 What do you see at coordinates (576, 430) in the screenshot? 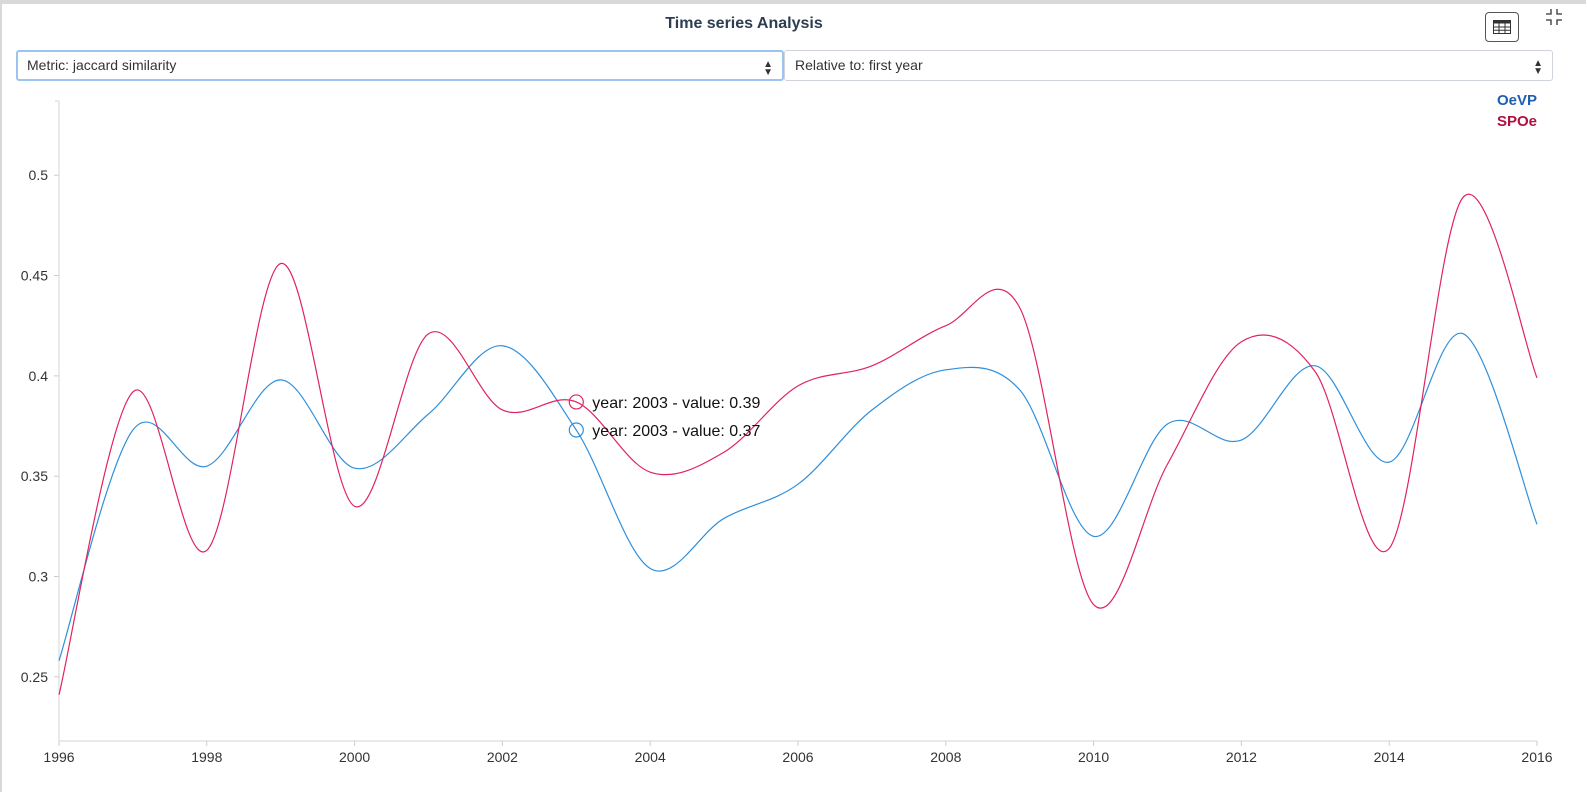
I see `tooltip-marker-oevp` at bounding box center [576, 430].